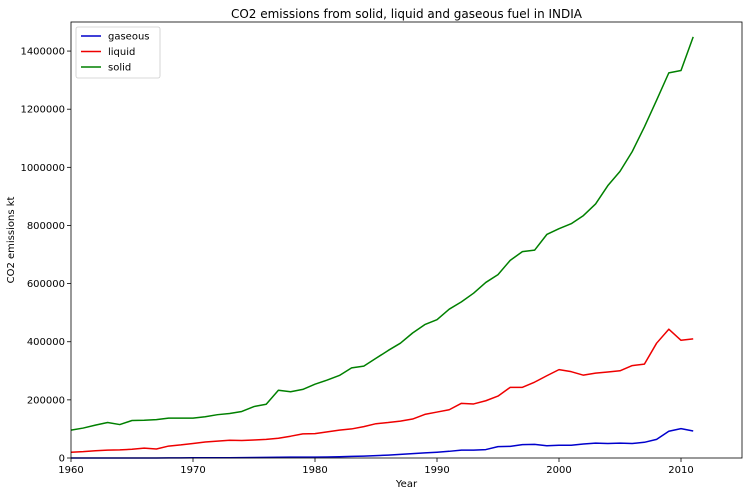 The height and width of the screenshot is (496, 752). Describe the element at coordinates (42, 52) in the screenshot. I see `y-tick-label: 1400000` at that location.